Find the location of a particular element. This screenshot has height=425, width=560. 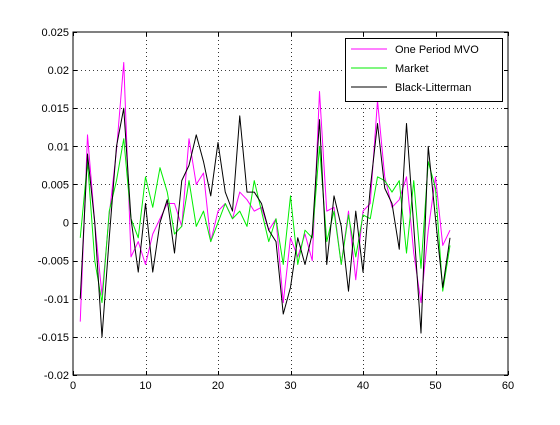

x-tick-label: 20 is located at coordinates (218, 386).